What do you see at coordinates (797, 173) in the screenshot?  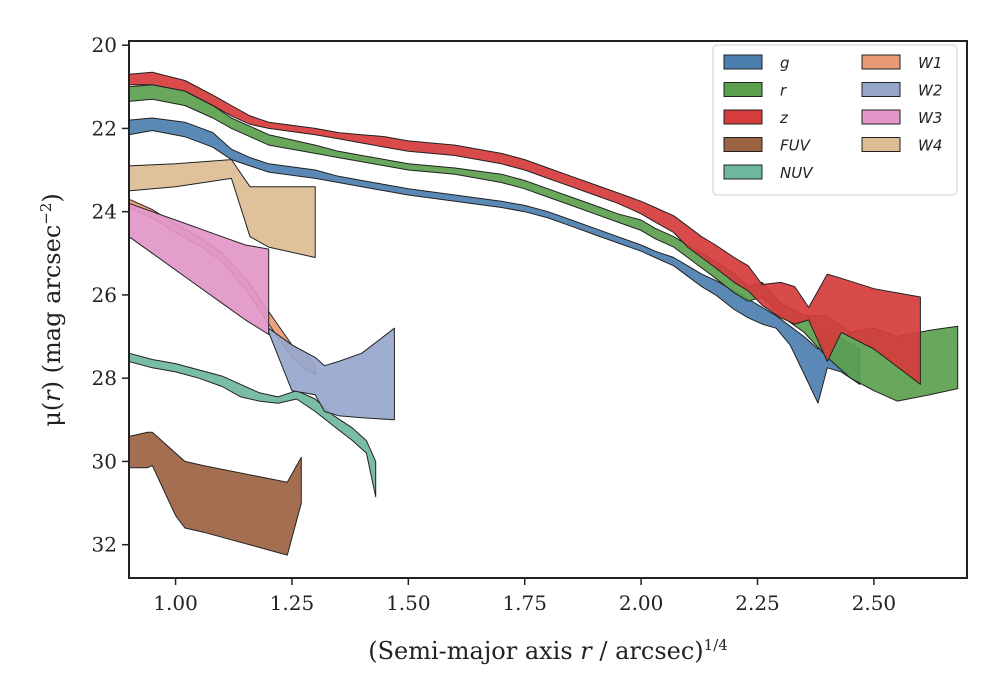 I see `legend-label-nuv: NUV` at bounding box center [797, 173].